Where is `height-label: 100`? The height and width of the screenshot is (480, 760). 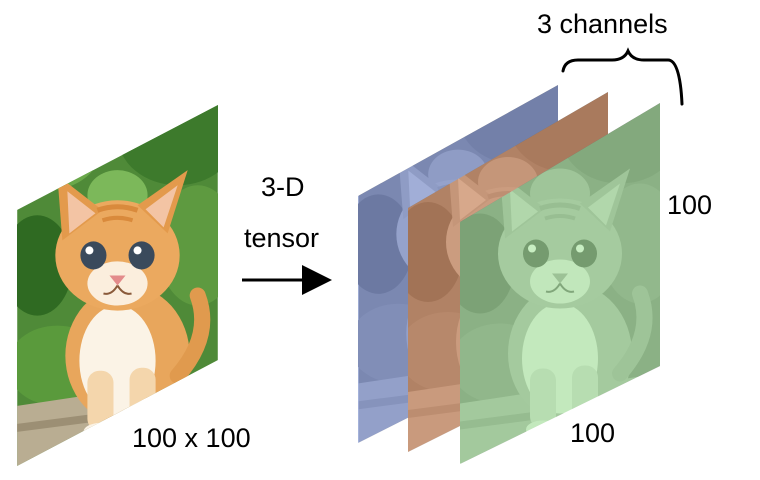
height-label: 100 is located at coordinates (689, 205).